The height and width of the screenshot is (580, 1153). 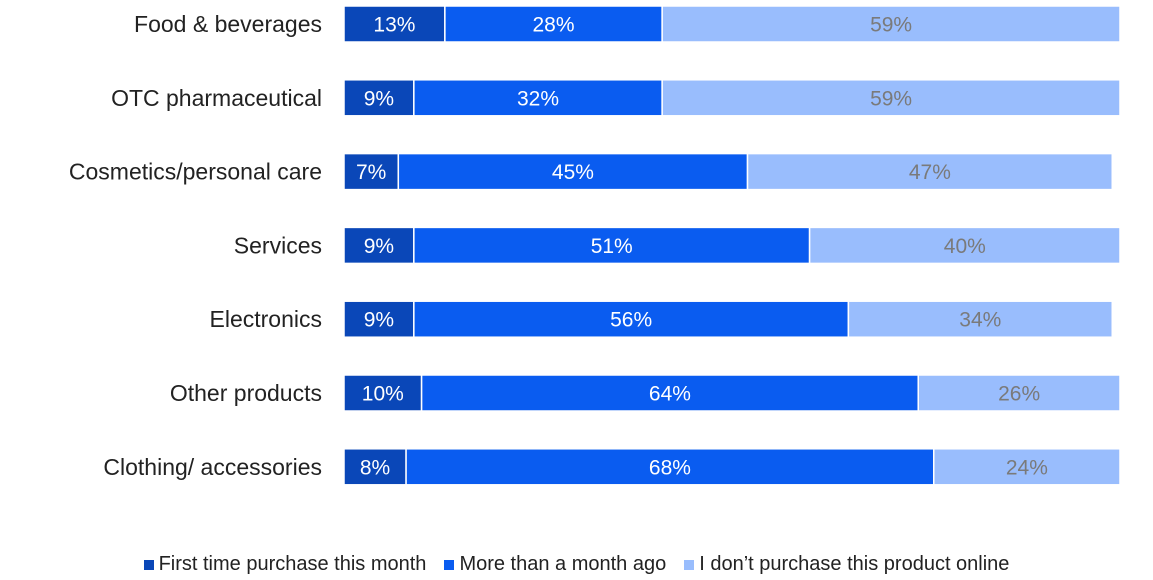 I want to click on legend-item-more-than-month: More than a month ago, so click(x=555, y=564).